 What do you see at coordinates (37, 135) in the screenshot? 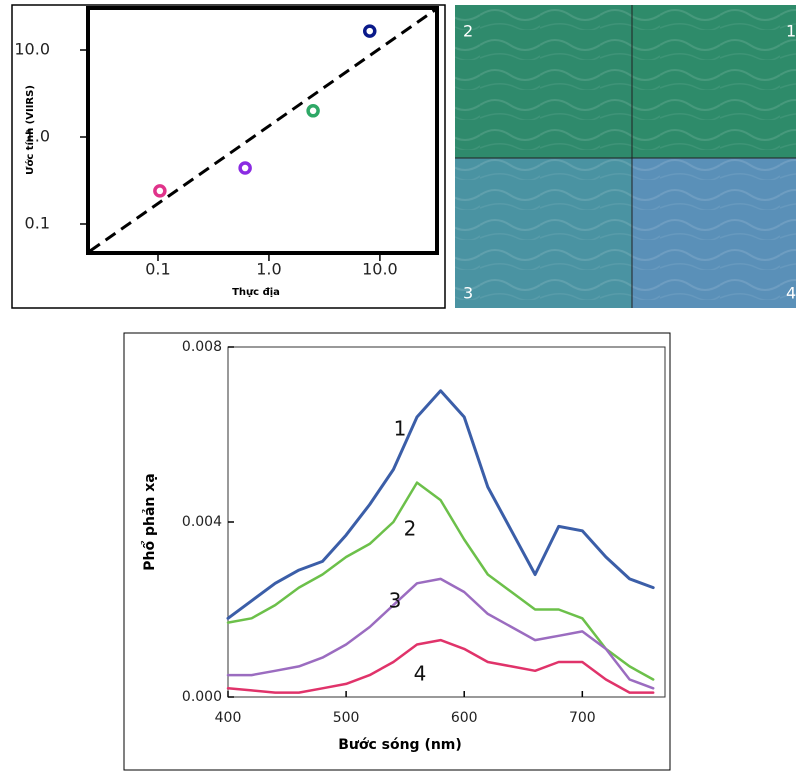
I see `y-tick-label: 1.0` at bounding box center [37, 135].